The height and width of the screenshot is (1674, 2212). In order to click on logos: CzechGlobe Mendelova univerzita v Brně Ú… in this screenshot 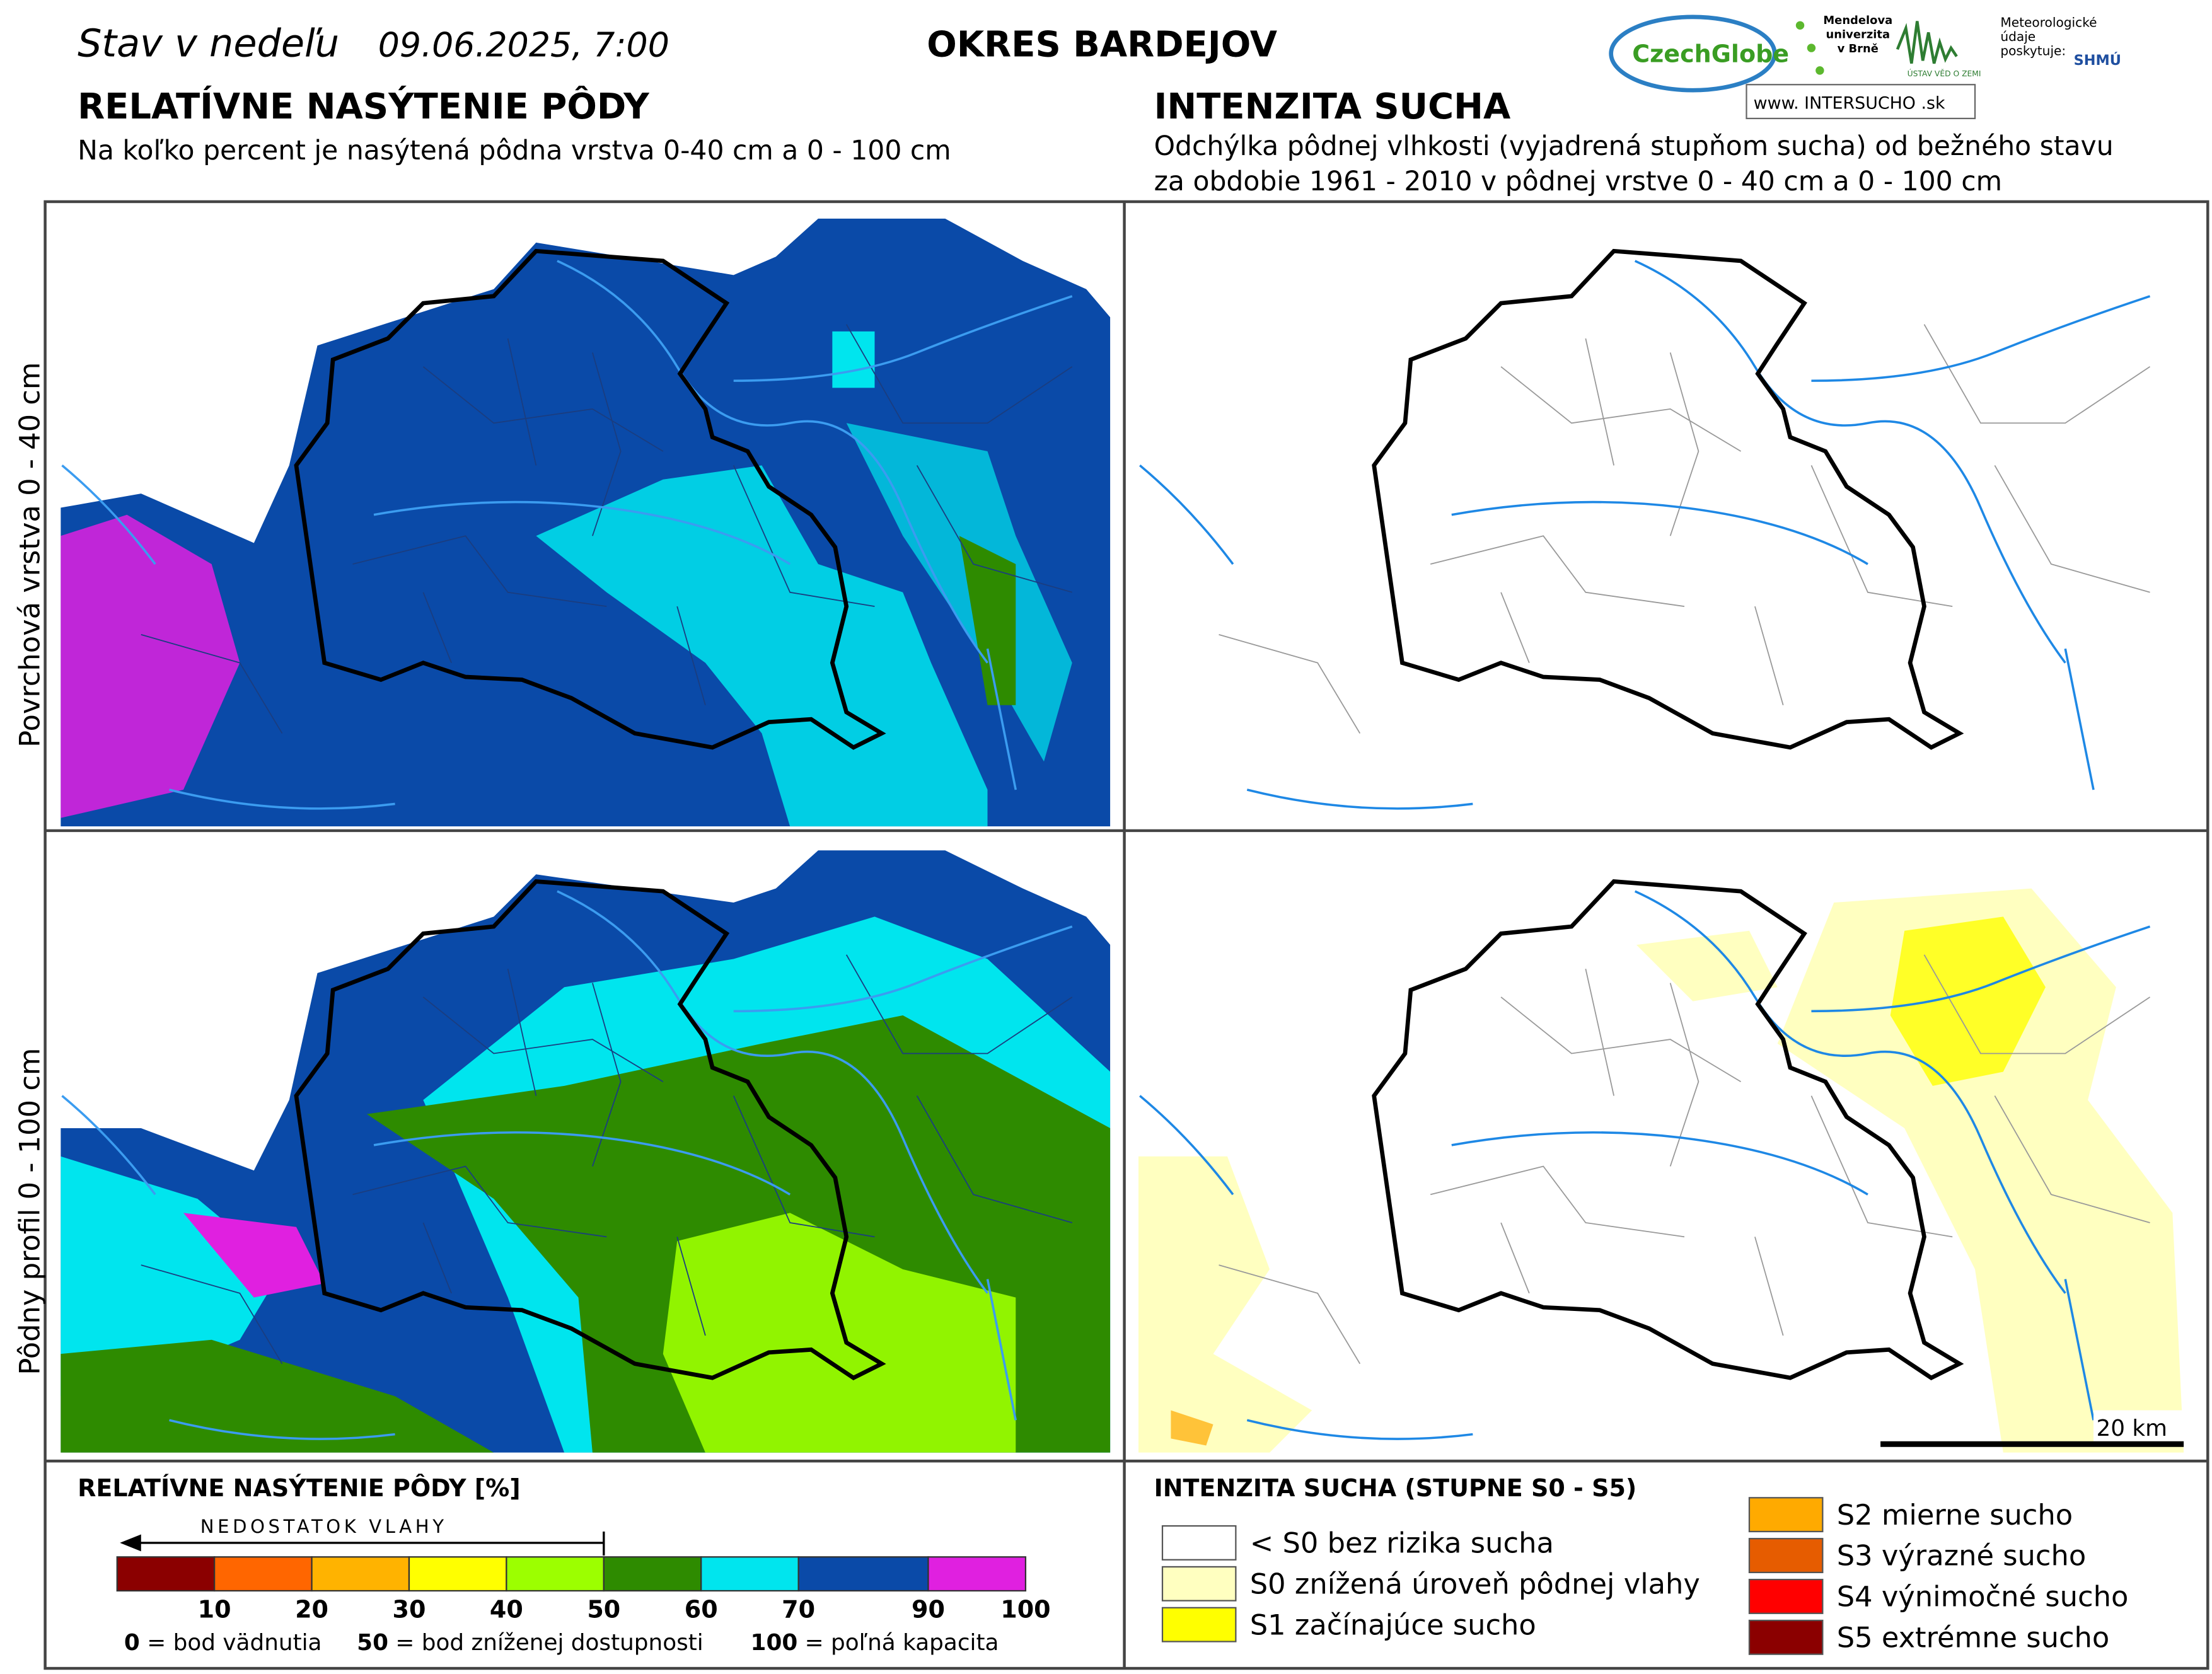, I will do `click(1865, 67)`.